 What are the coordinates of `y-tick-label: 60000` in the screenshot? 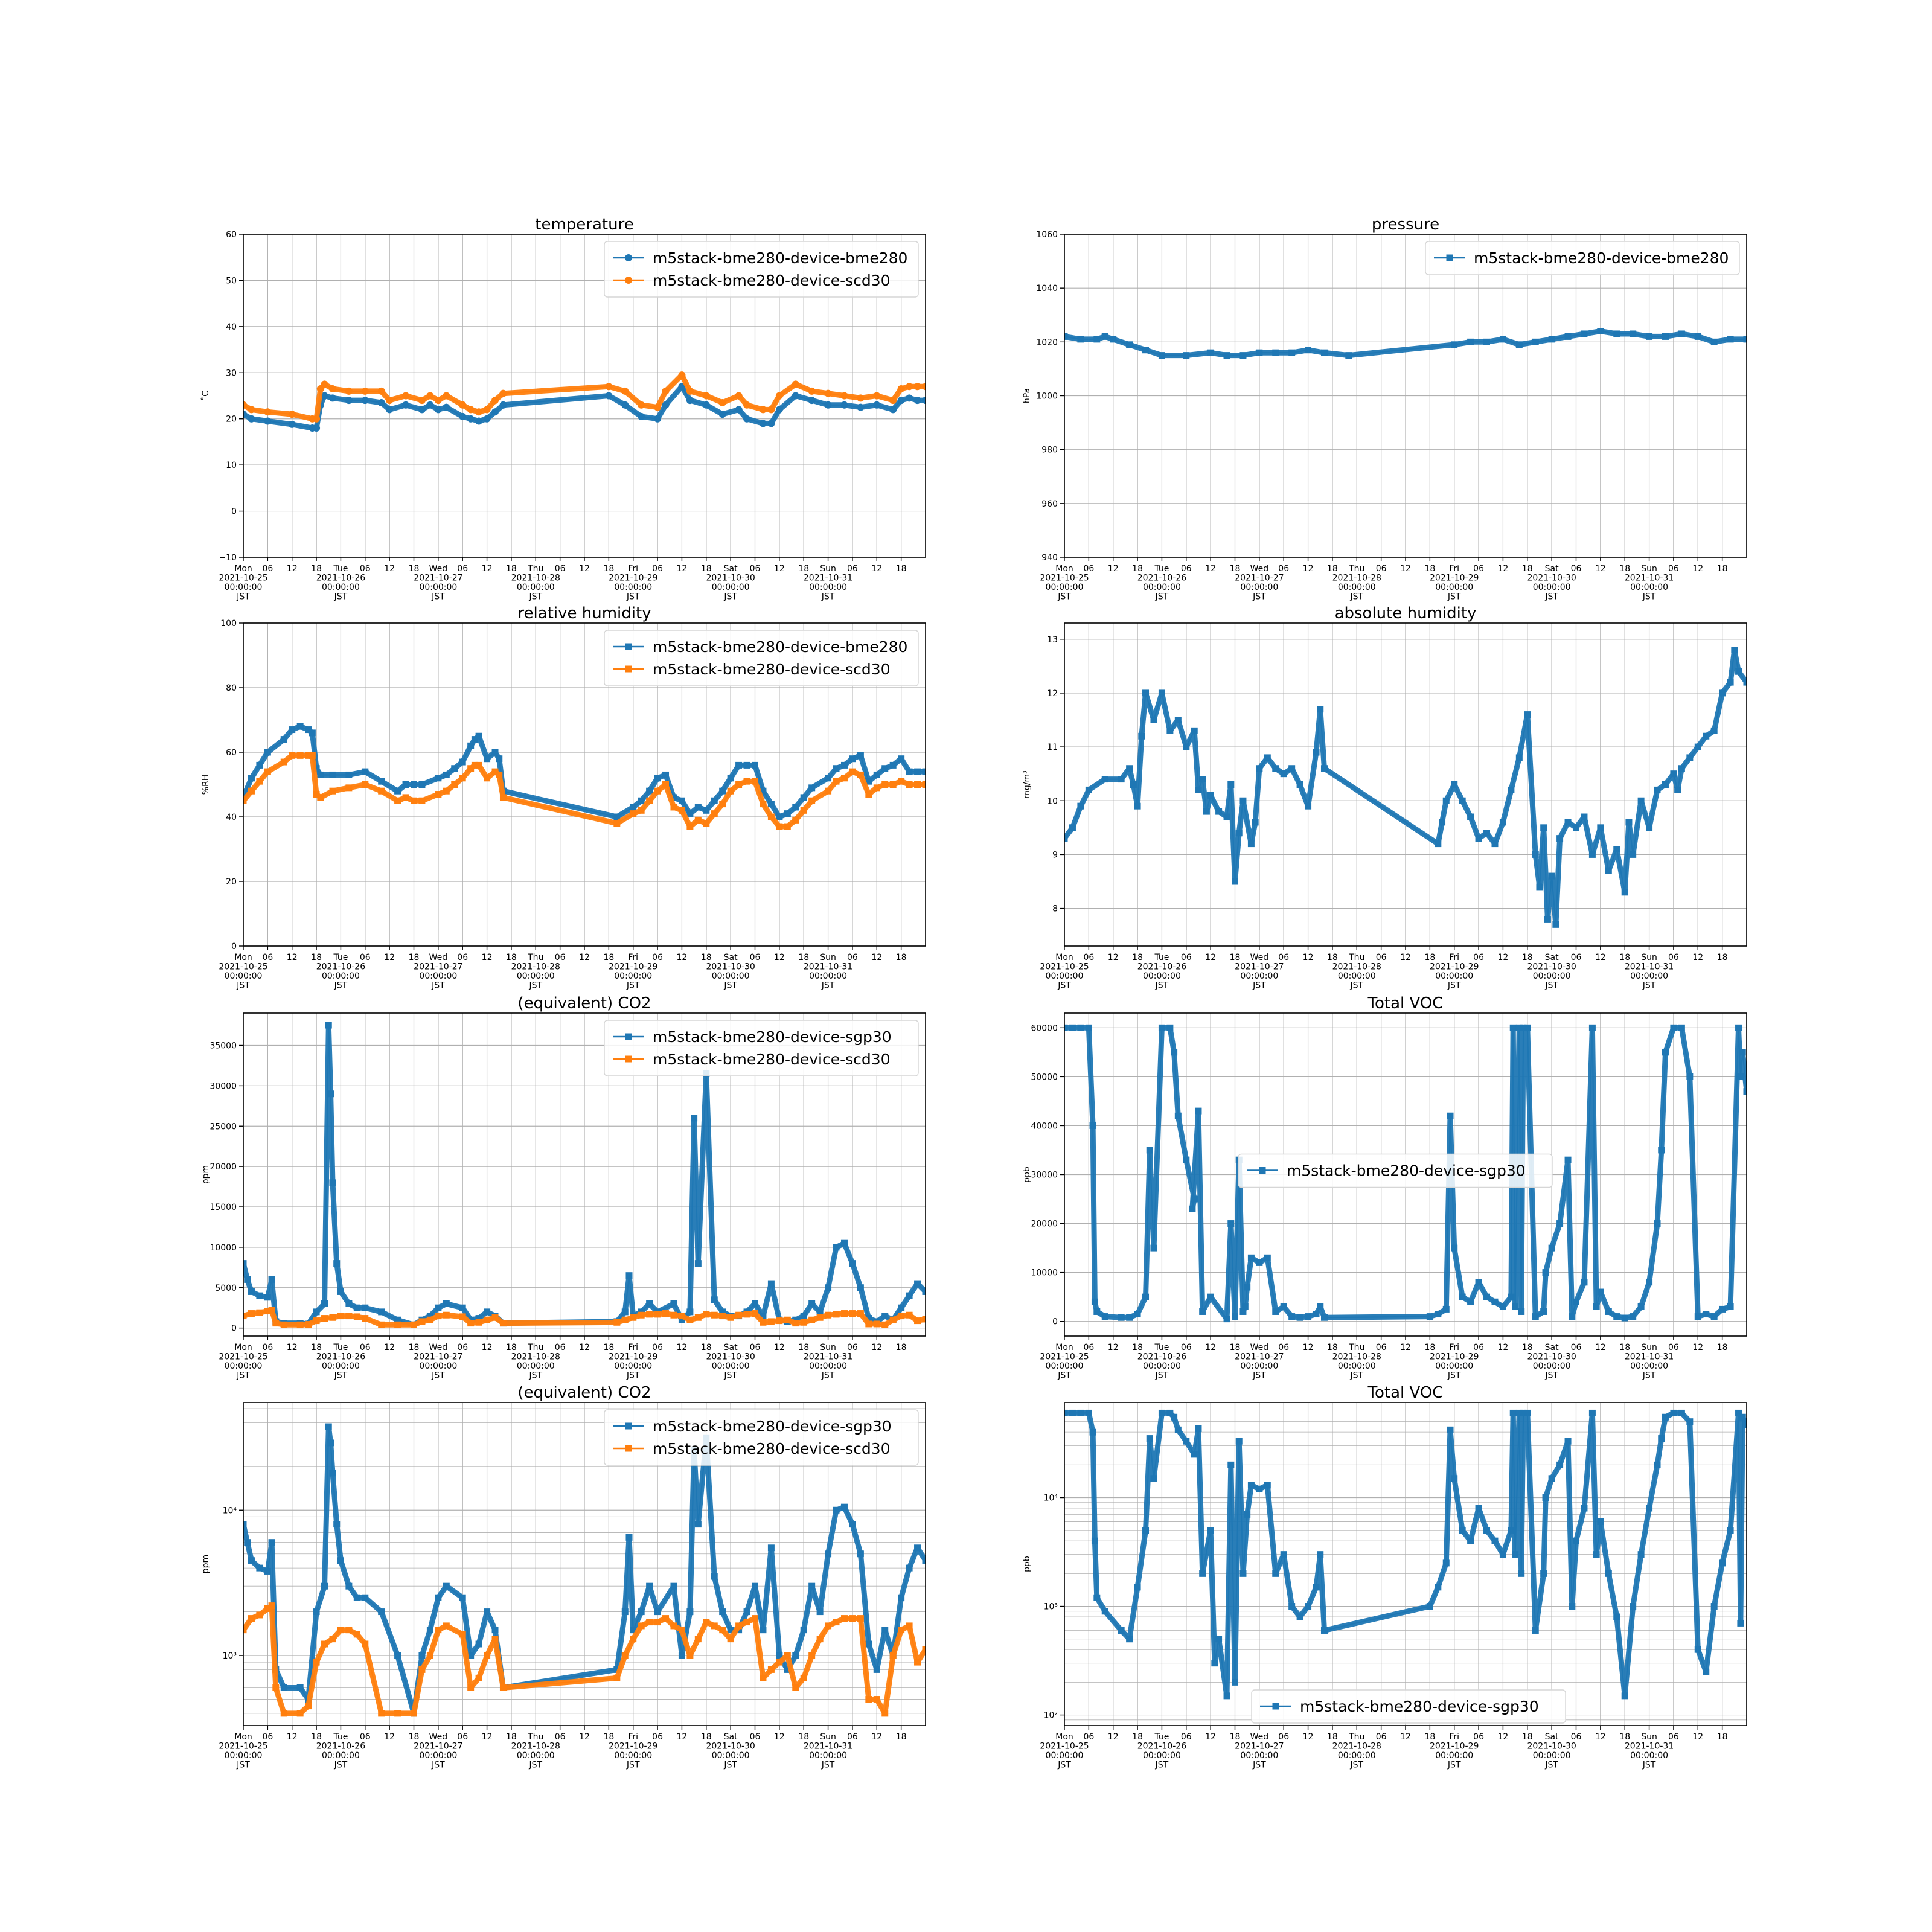 It's located at (1044, 1028).